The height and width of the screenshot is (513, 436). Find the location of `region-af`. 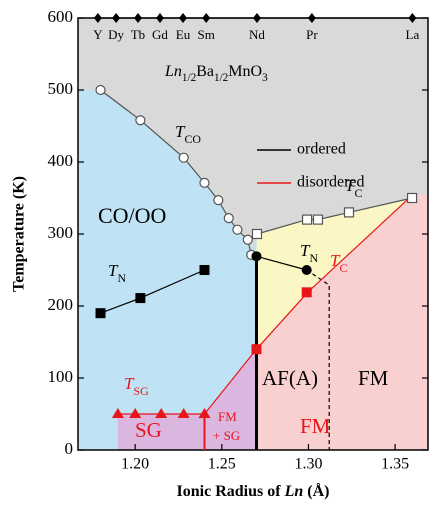

region-af is located at coordinates (334, 272).